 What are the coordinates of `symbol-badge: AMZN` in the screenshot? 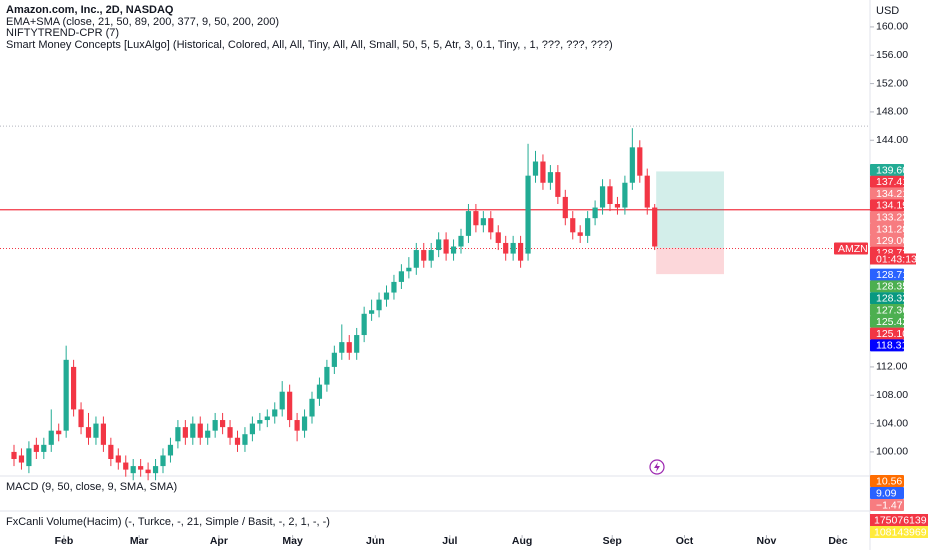 It's located at (853, 249).